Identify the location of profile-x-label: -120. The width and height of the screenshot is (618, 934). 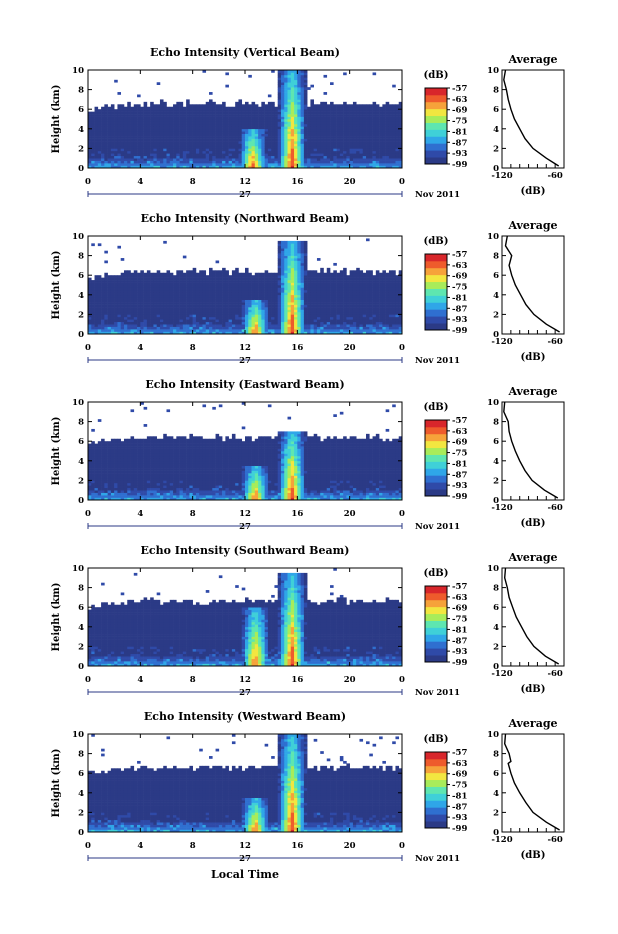
(501, 176).